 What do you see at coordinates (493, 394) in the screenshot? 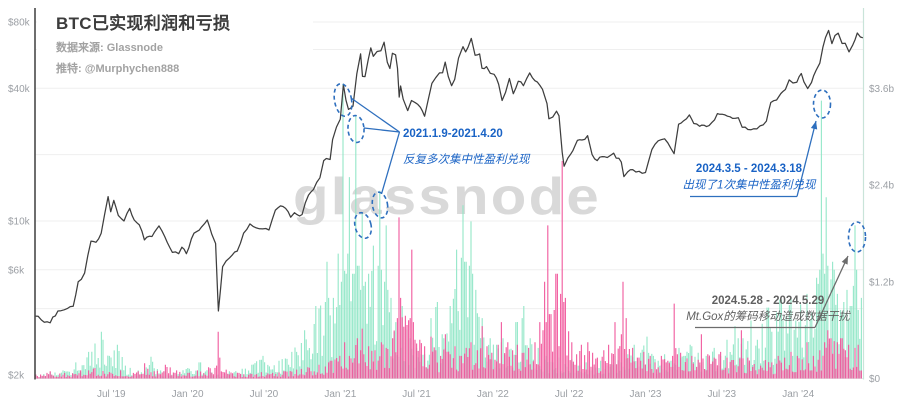
I see `x-tick-label: Jan '22` at bounding box center [493, 394].